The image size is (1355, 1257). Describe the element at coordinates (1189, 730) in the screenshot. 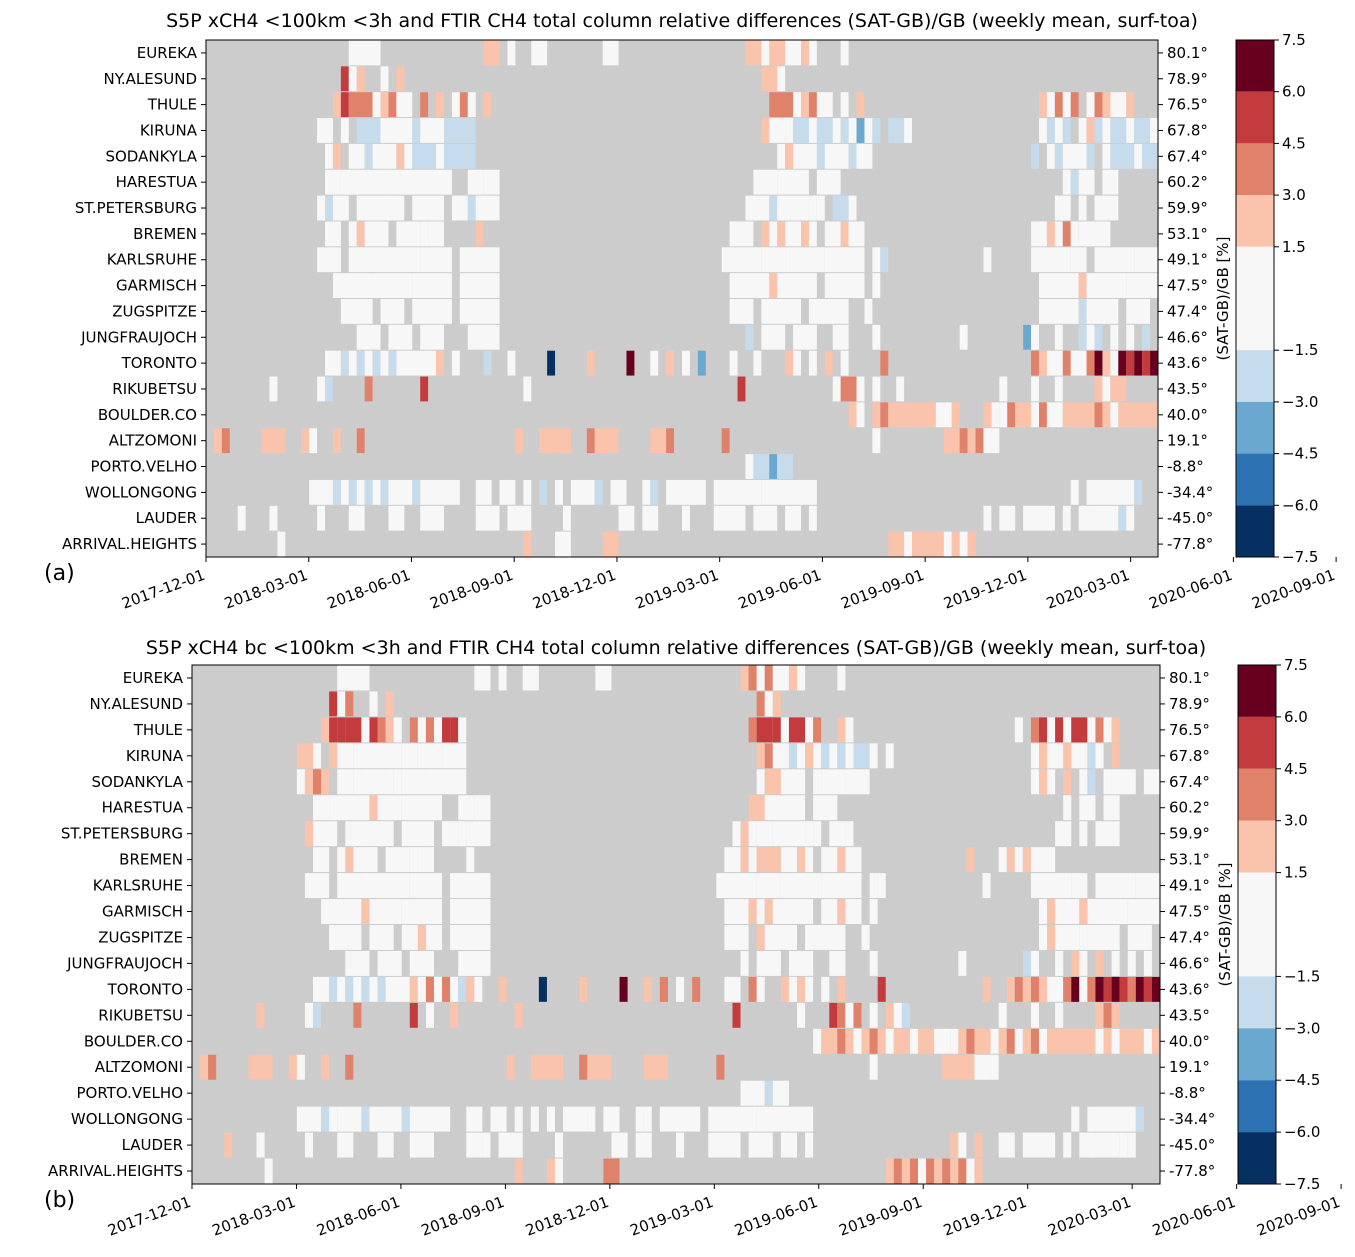

I see `latitude-label: 76.5°` at that location.